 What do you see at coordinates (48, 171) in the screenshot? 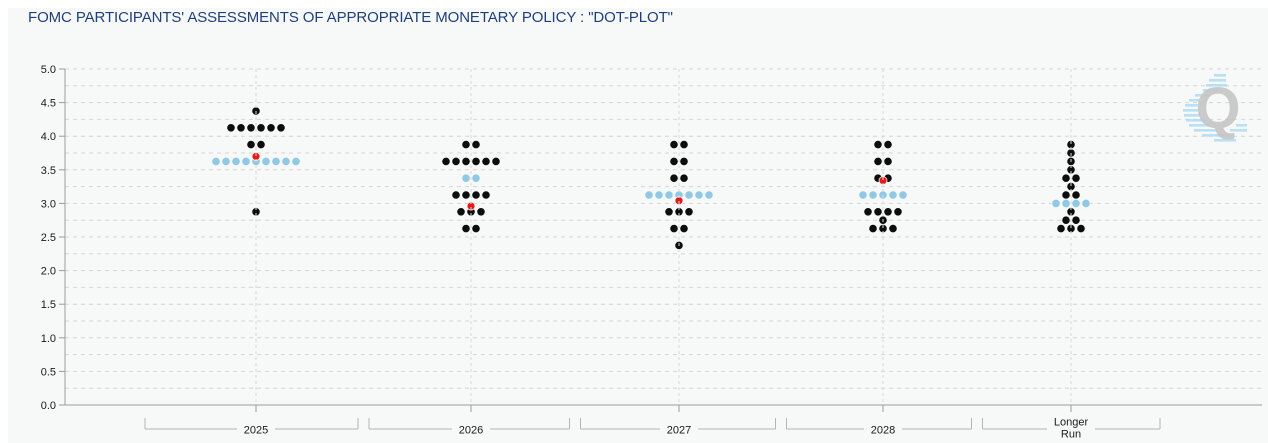
I see `y-axis-tick-label: 3.5` at bounding box center [48, 171].